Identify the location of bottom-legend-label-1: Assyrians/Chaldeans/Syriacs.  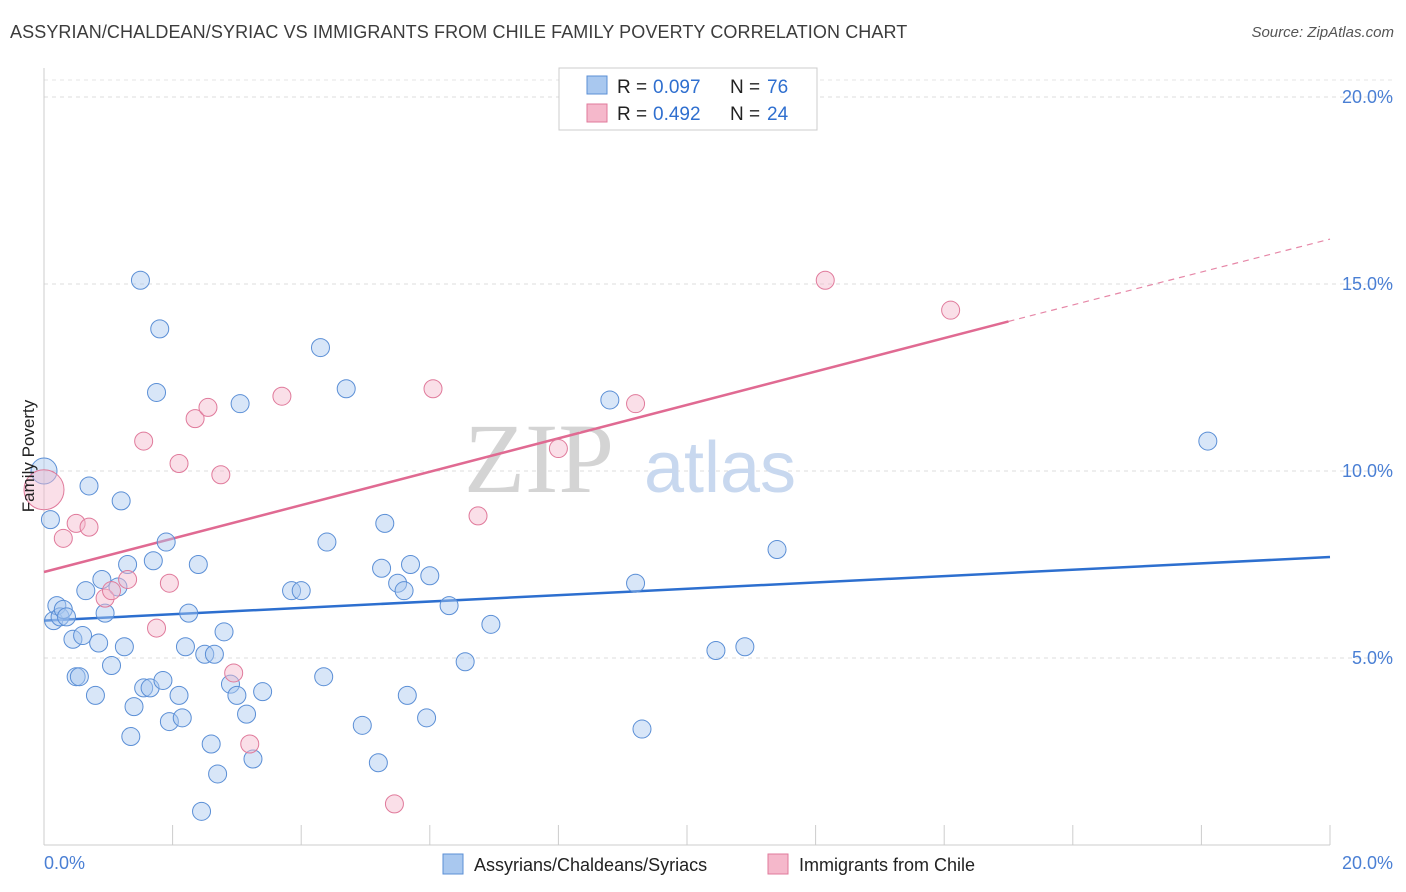
(590, 865).